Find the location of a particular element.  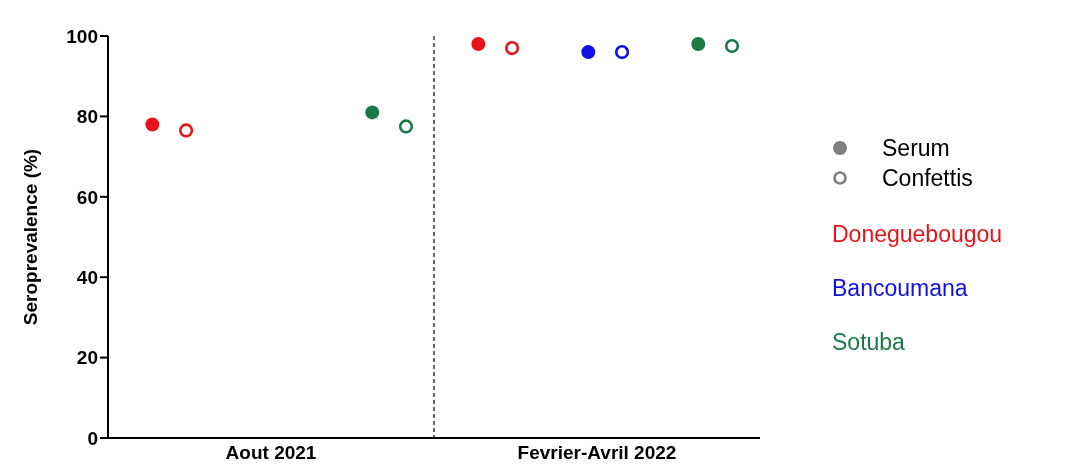

y-tick-label: 100 is located at coordinates (82, 36).